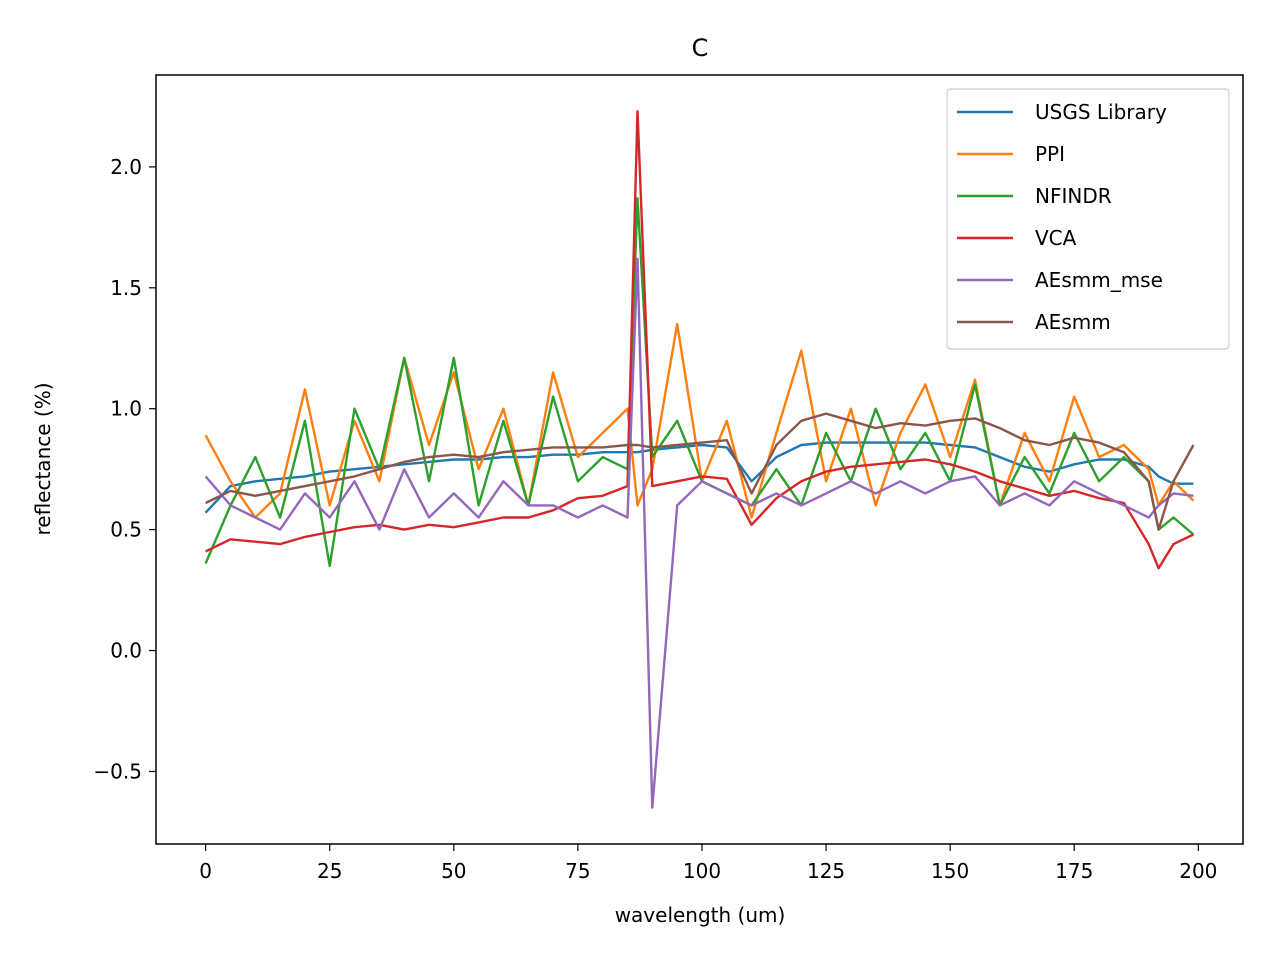 The width and height of the screenshot is (1280, 960). What do you see at coordinates (577, 871) in the screenshot?
I see `x-tick-label: 75` at bounding box center [577, 871].